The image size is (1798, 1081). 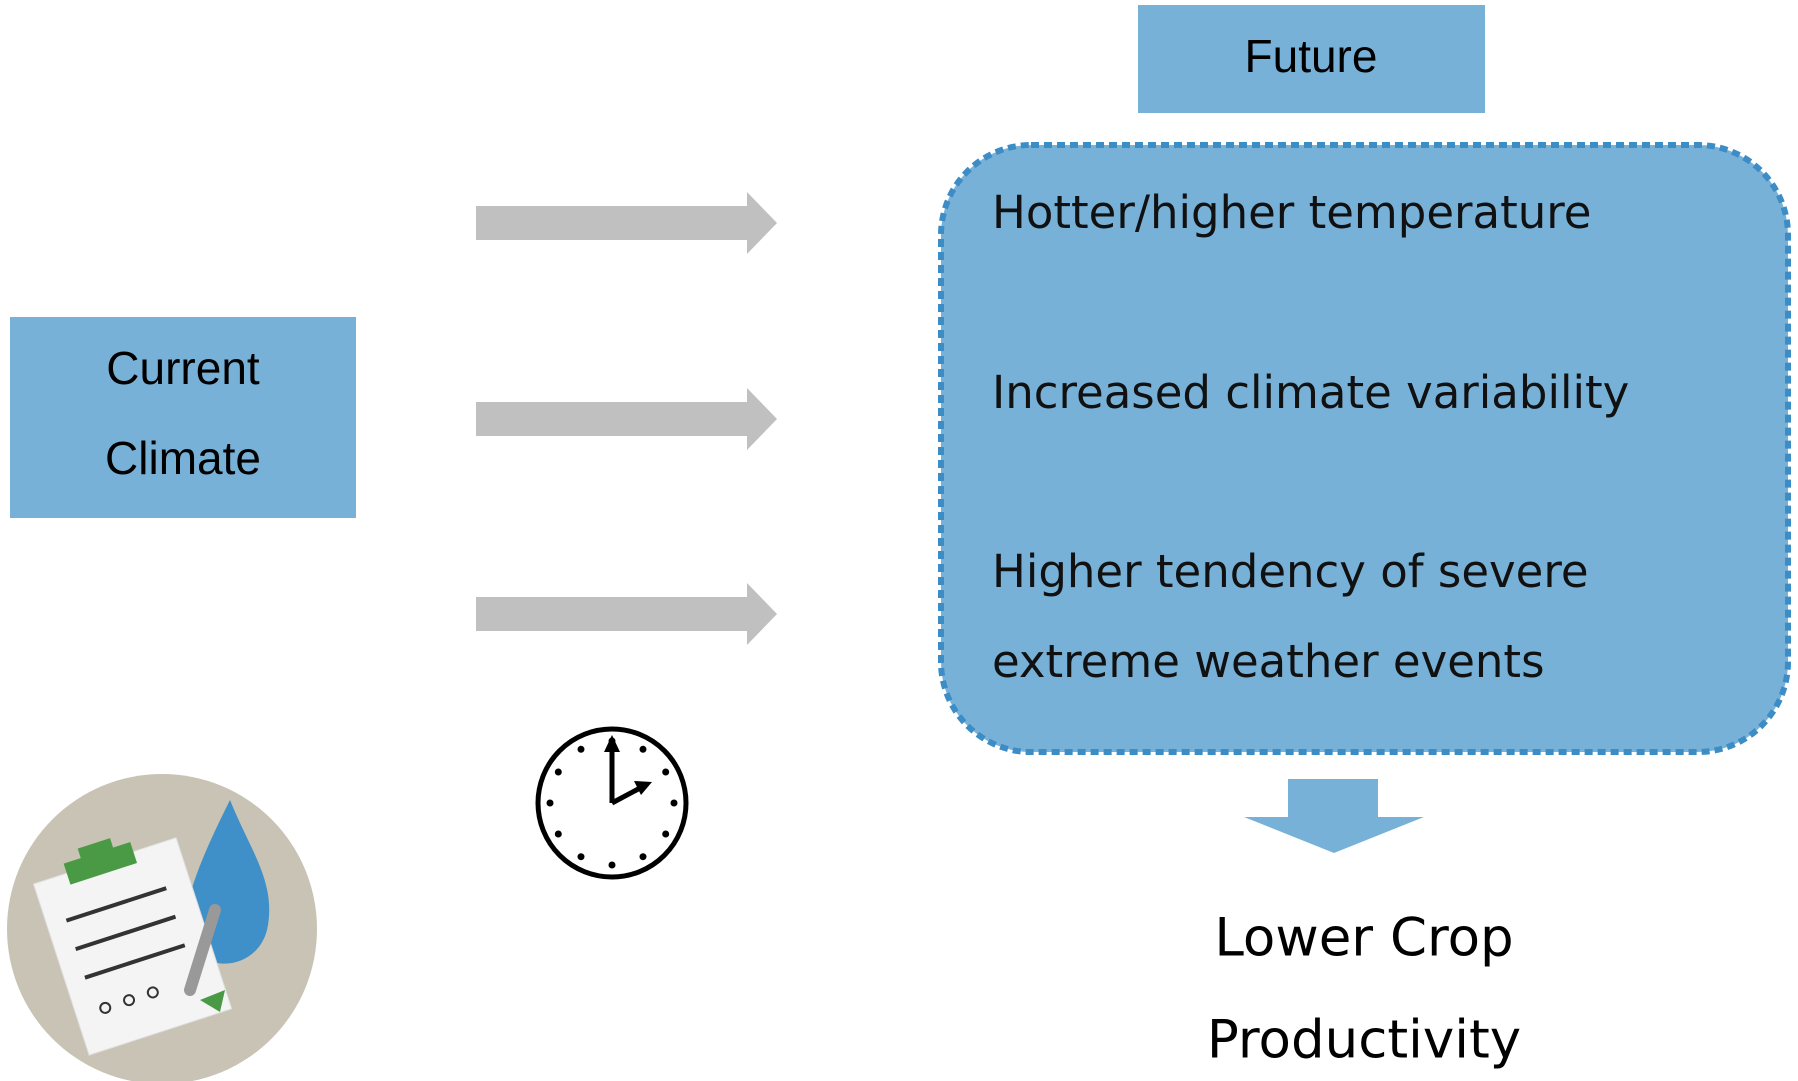 What do you see at coordinates (183, 368) in the screenshot?
I see `current-label: Current` at bounding box center [183, 368].